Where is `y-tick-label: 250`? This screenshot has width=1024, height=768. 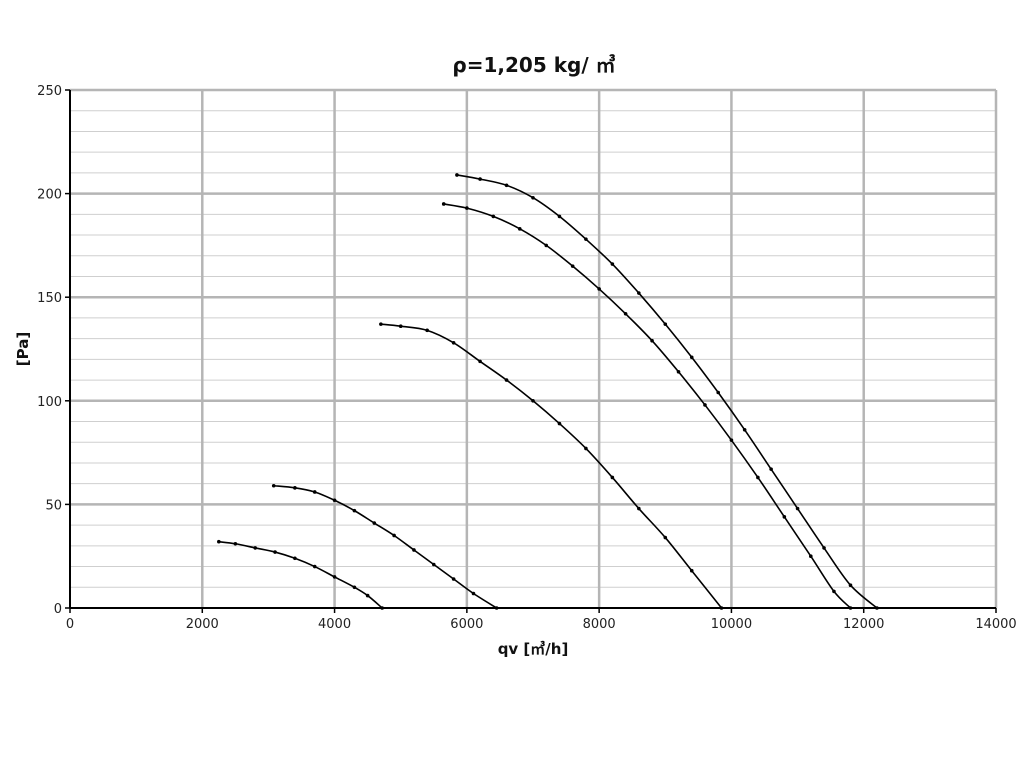 y-tick-label: 250 is located at coordinates (49, 91).